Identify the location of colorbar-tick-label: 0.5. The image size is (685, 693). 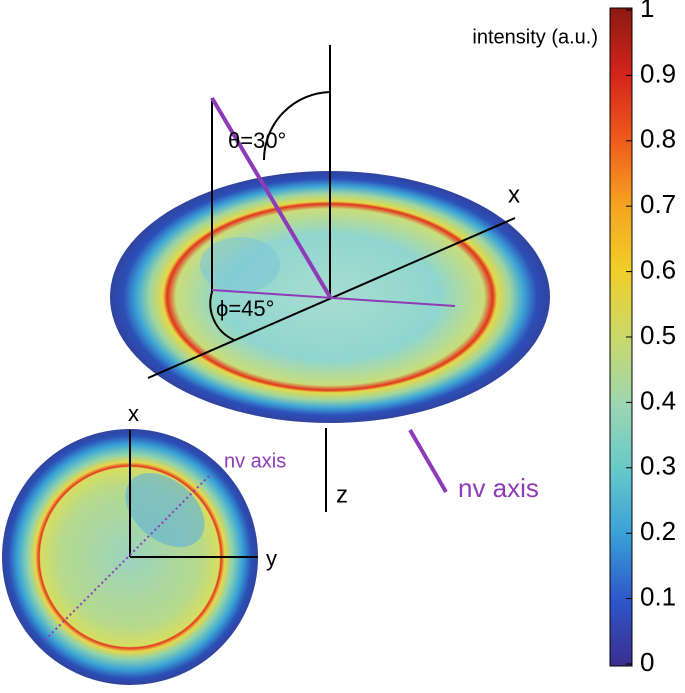
(658, 335).